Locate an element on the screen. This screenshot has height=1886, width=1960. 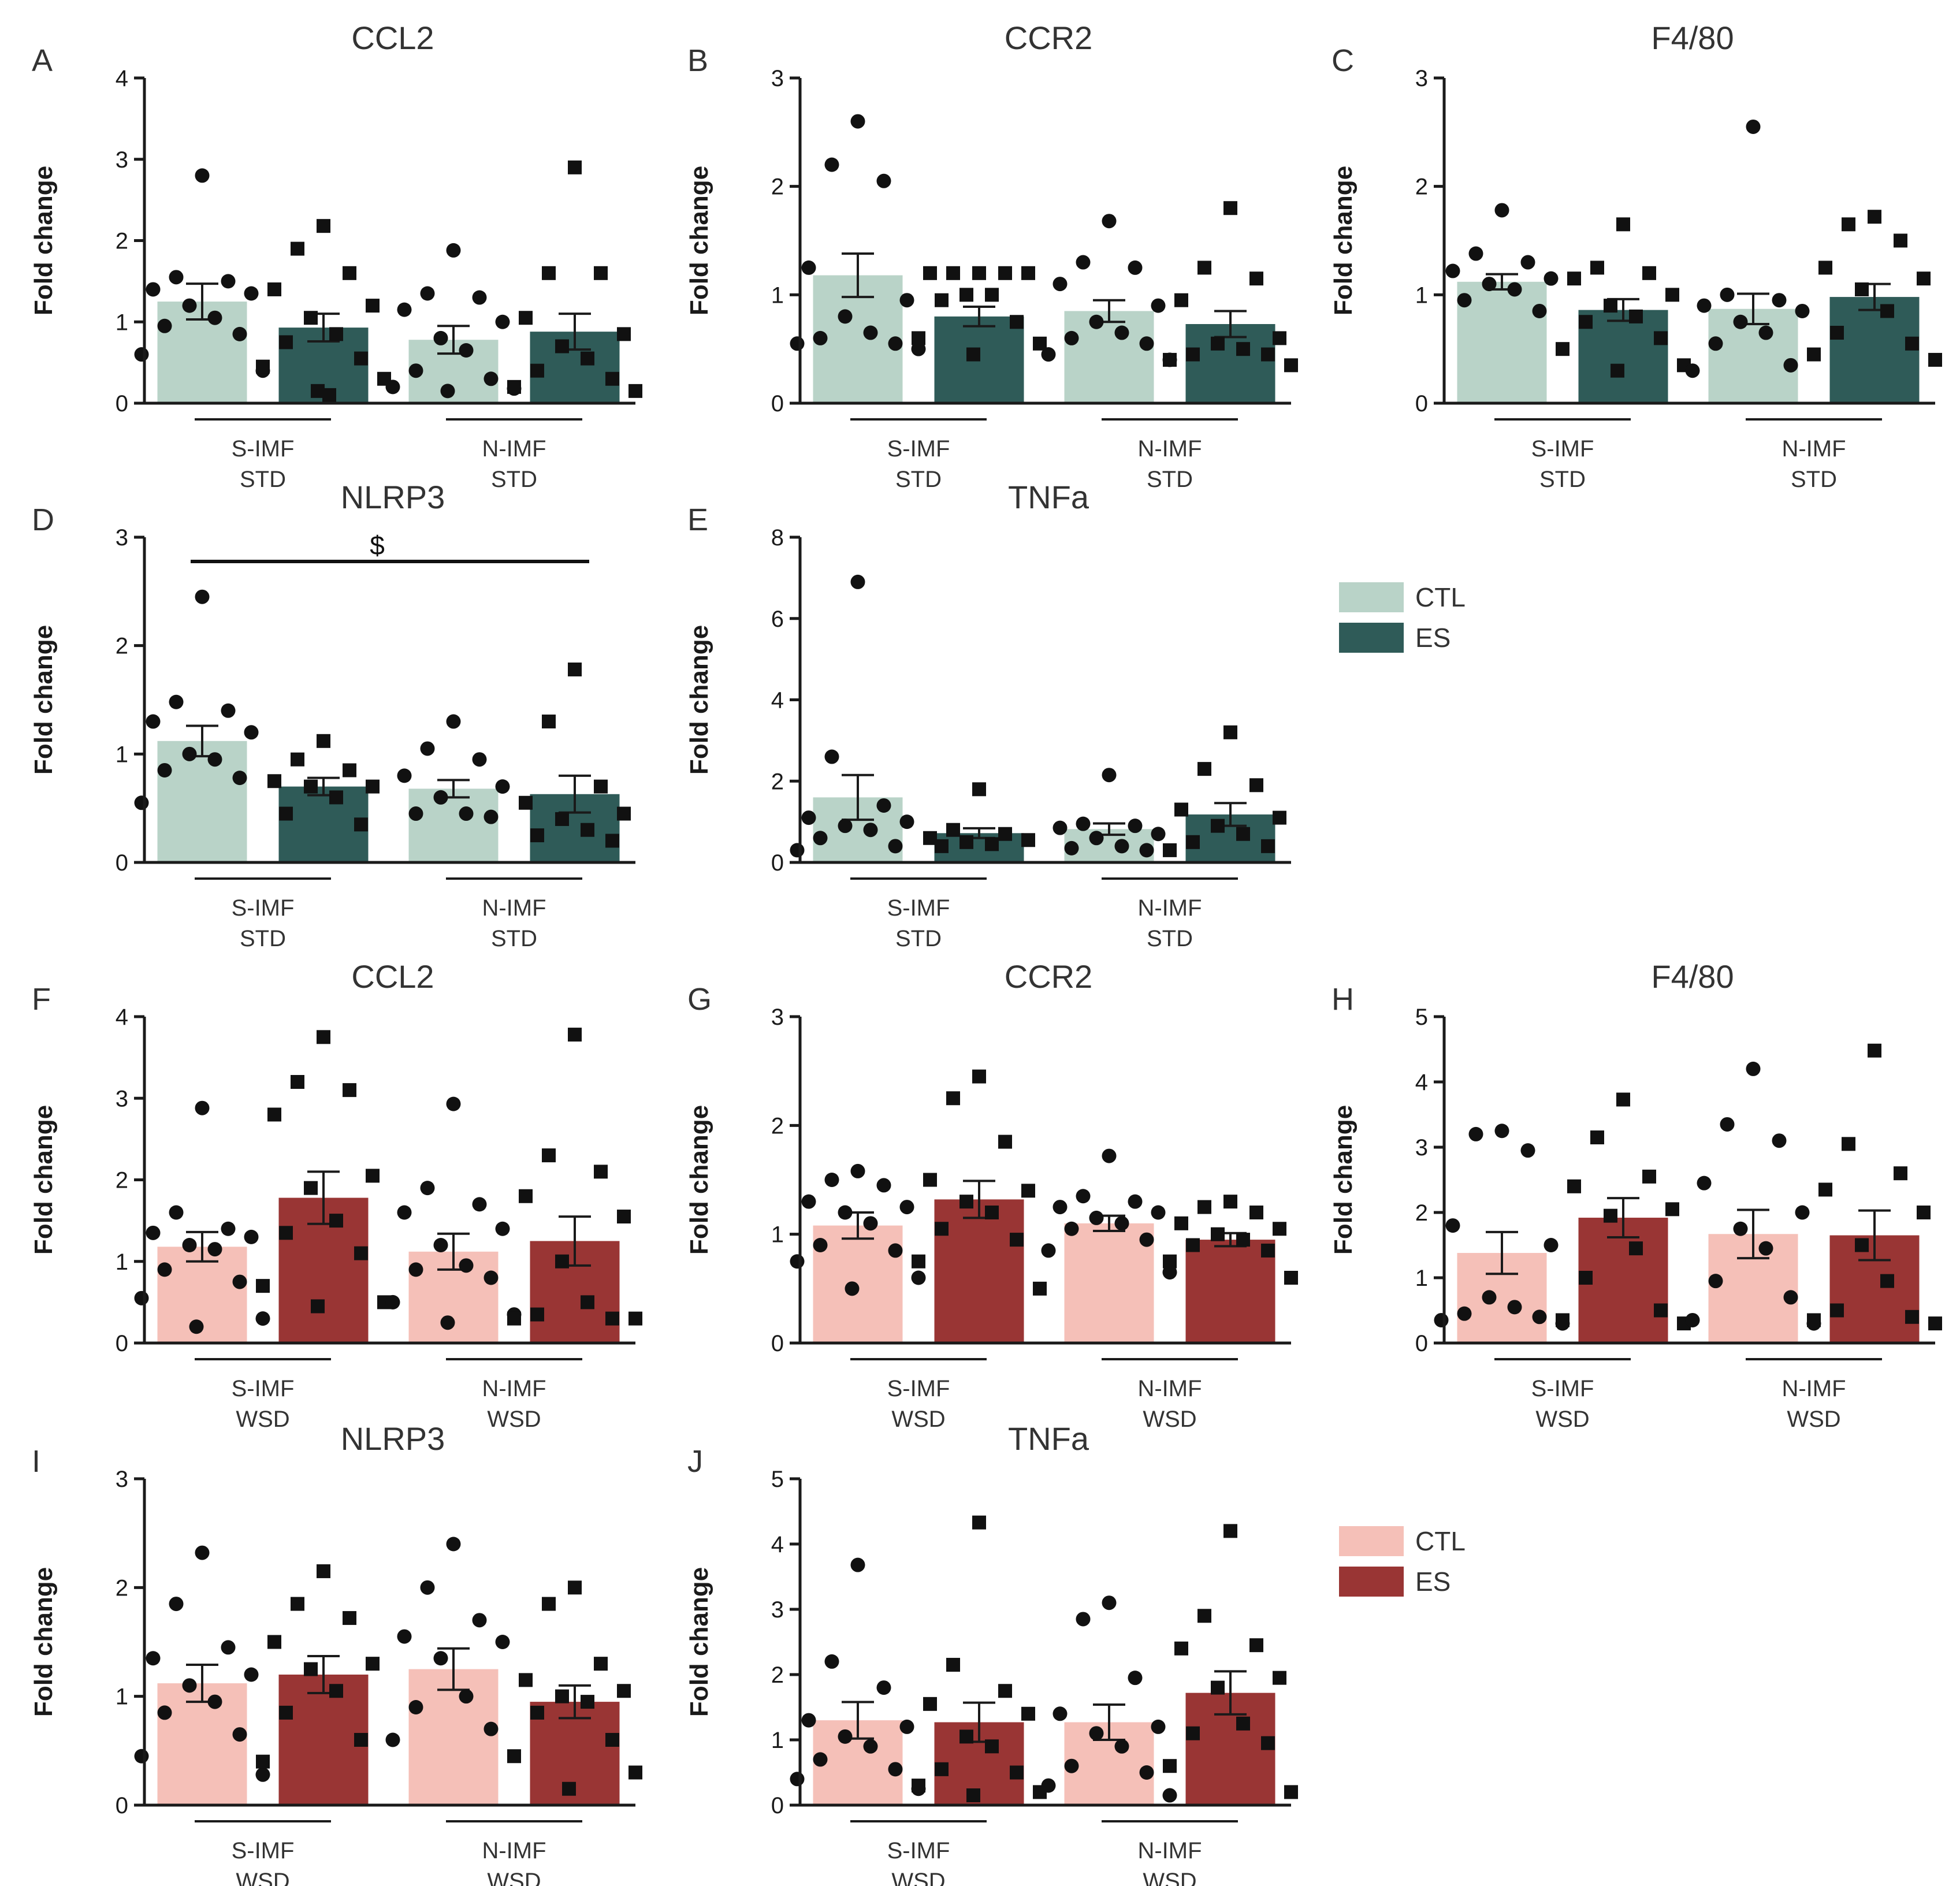
group-label-line2: WSD is located at coordinates (514, 1877).